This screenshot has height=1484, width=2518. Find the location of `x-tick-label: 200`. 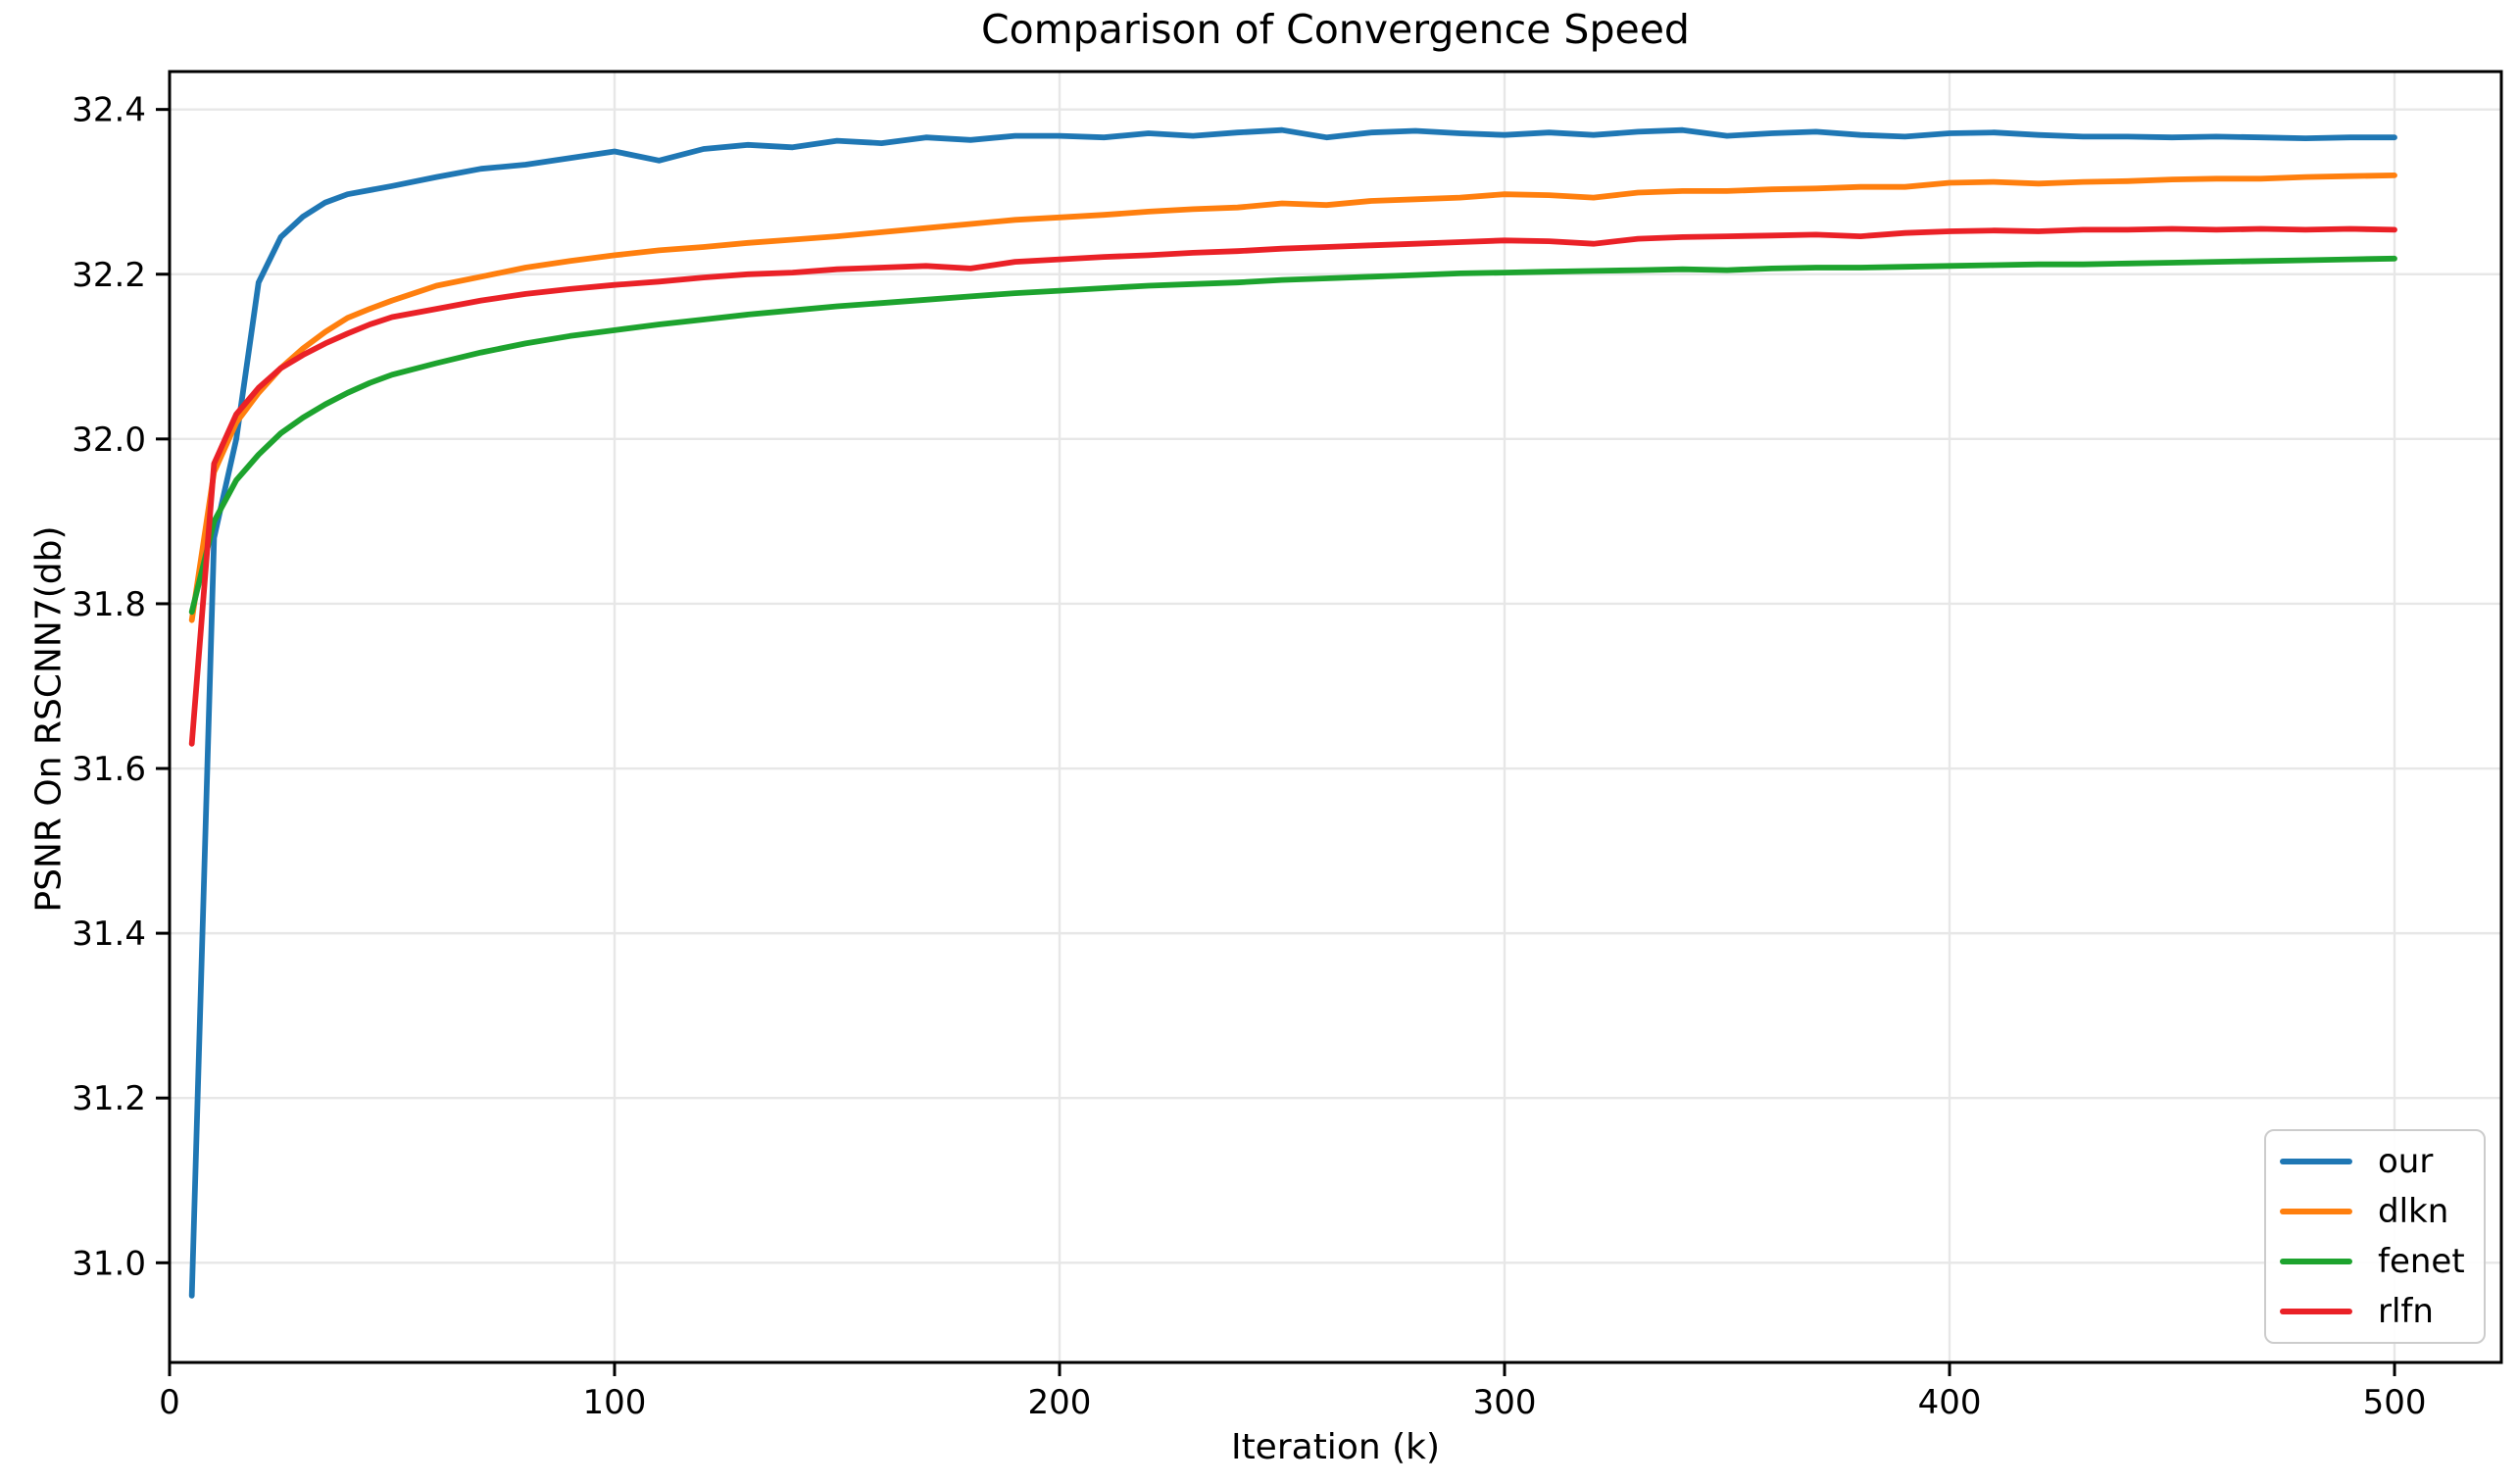

x-tick-label: 200 is located at coordinates (1060, 1402).